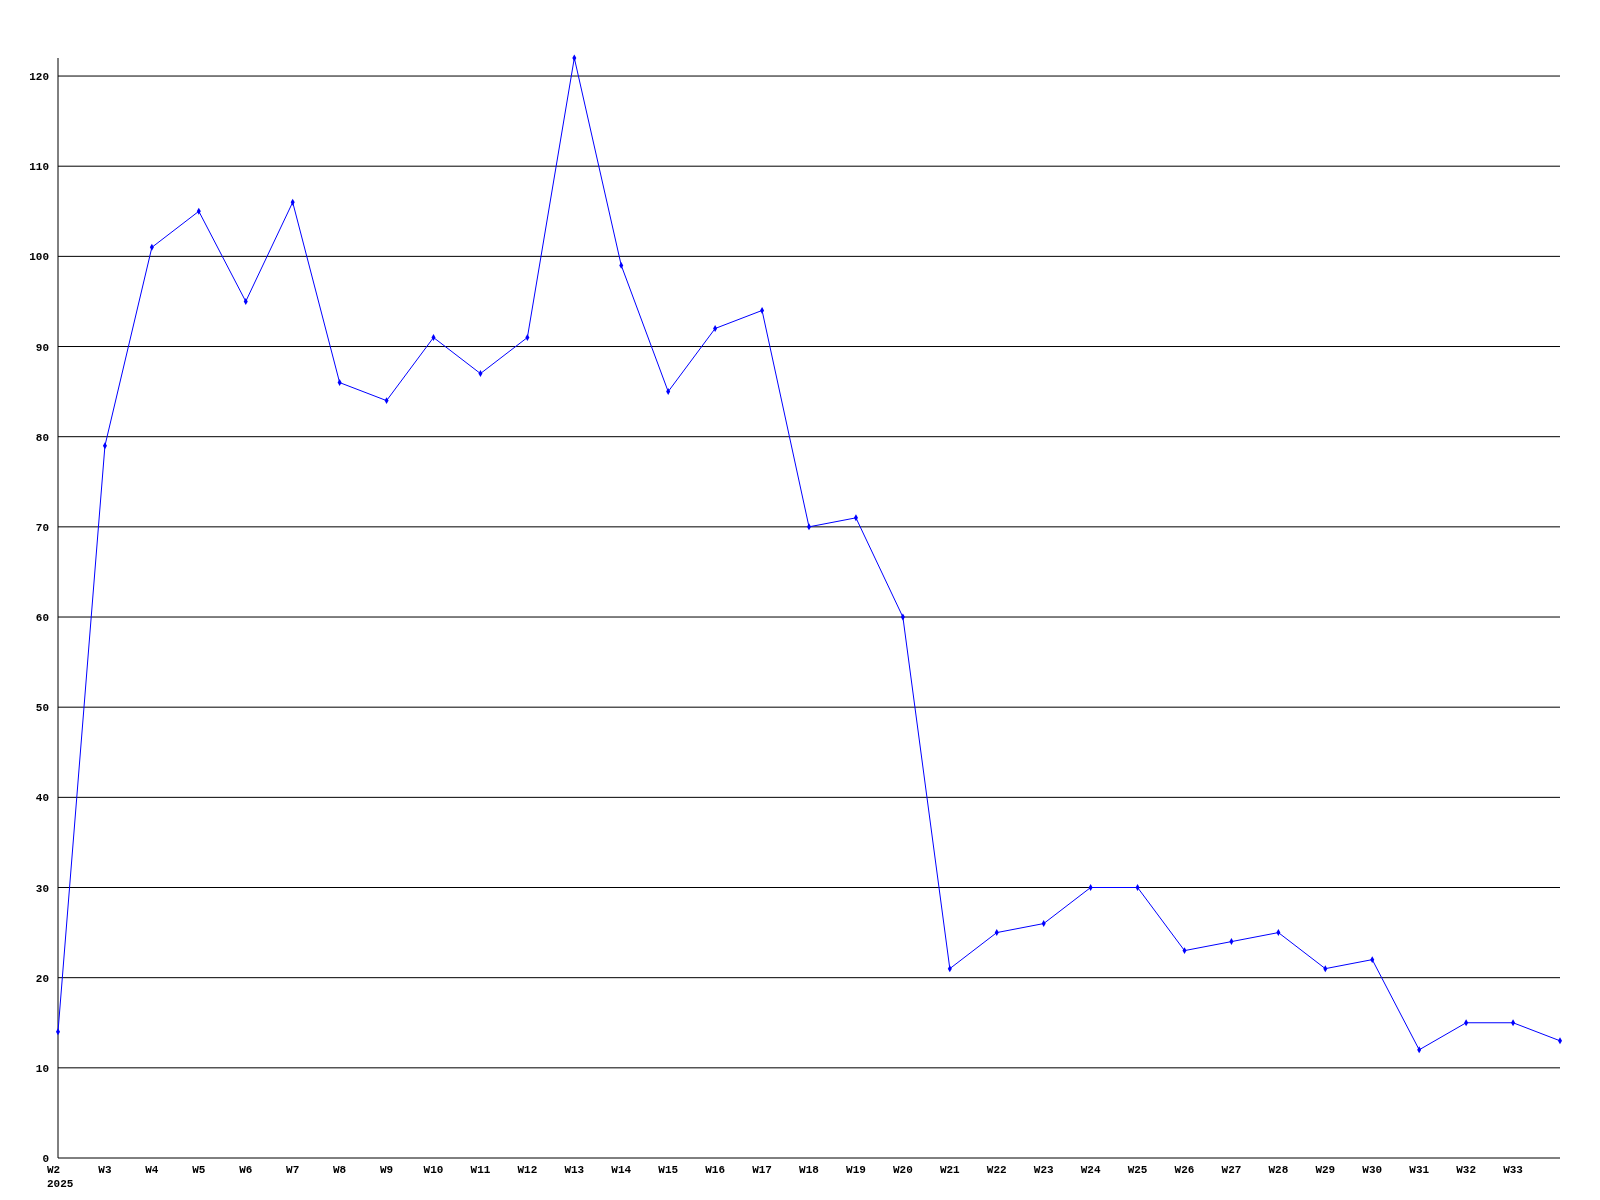 This screenshot has width=1600, height=1200. Describe the element at coordinates (1466, 1170) in the screenshot. I see `x-tick-label: W32` at that location.